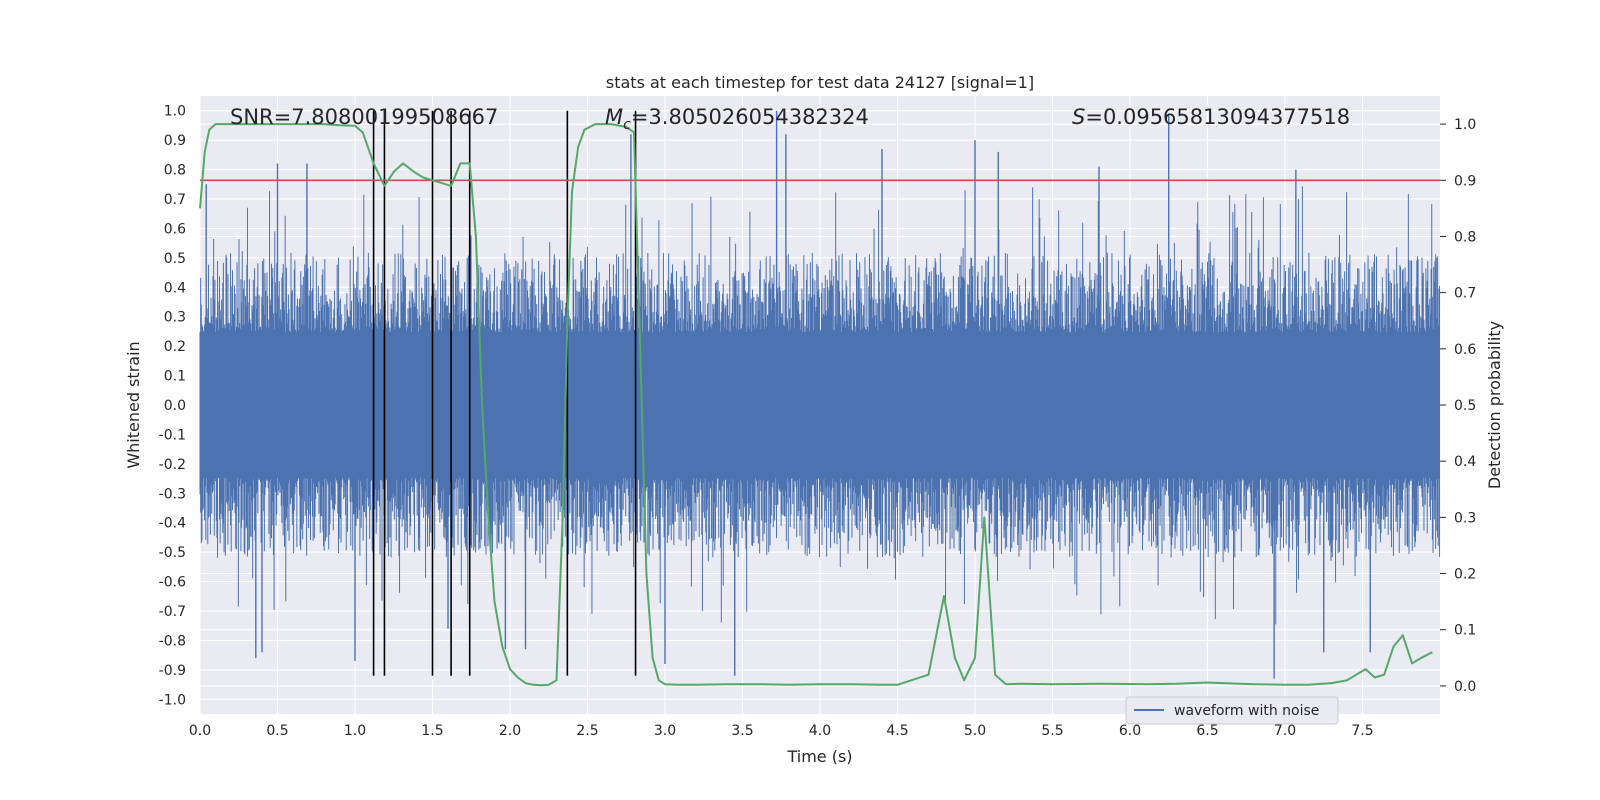  Describe the element at coordinates (975, 731) in the screenshot. I see `x-tick-label: 5.0` at that location.